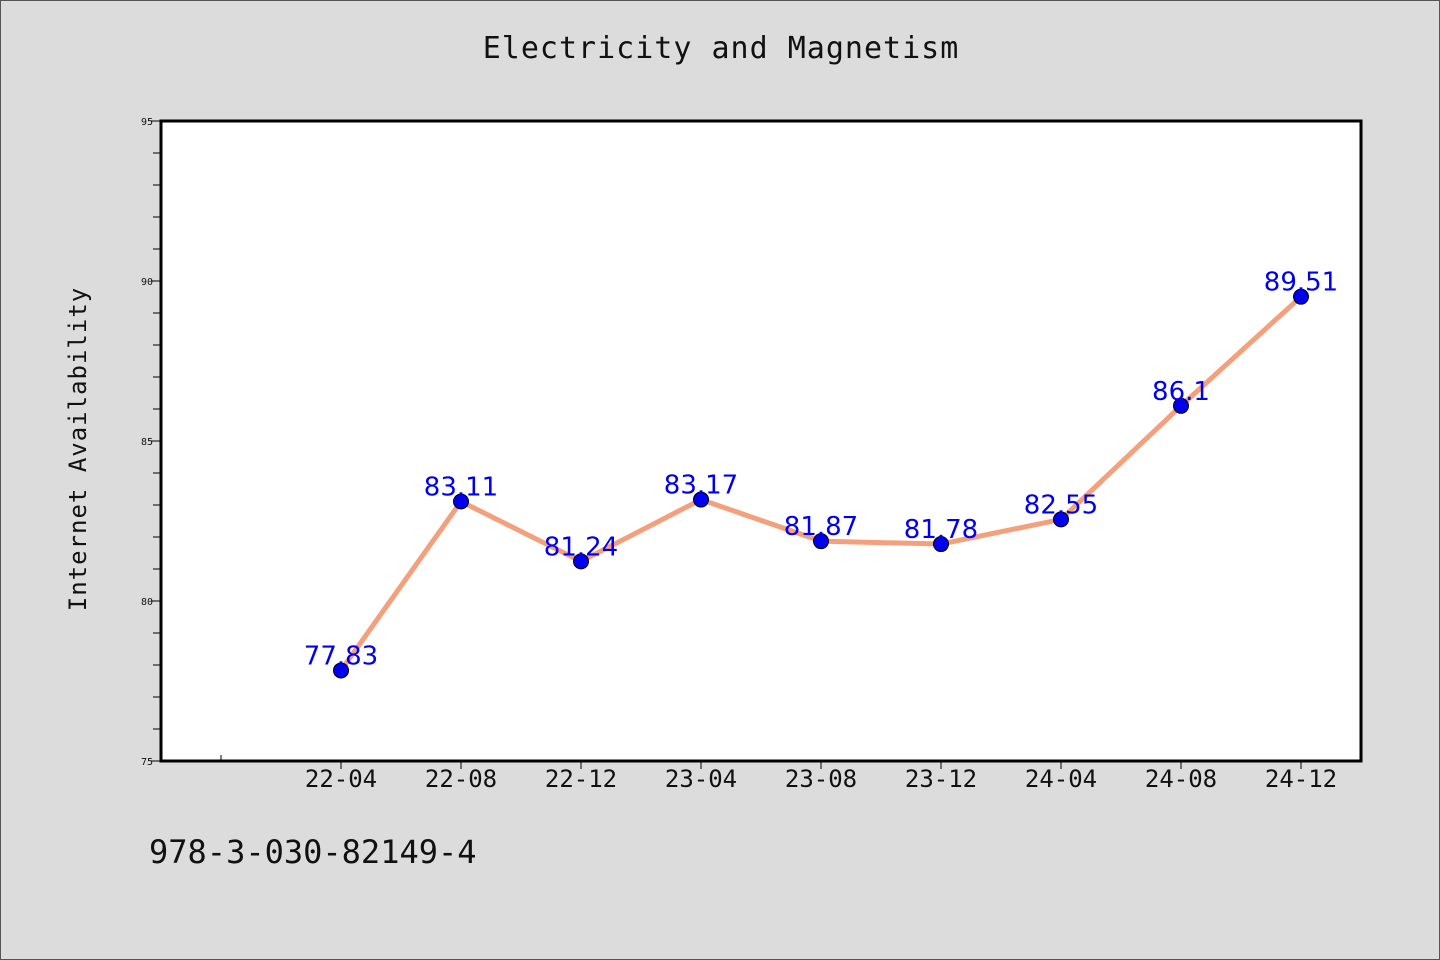 Image resolution: width=1440 pixels, height=960 pixels. What do you see at coordinates (721, 48) in the screenshot?
I see `chart-title: Electricity and Magnetism` at bounding box center [721, 48].